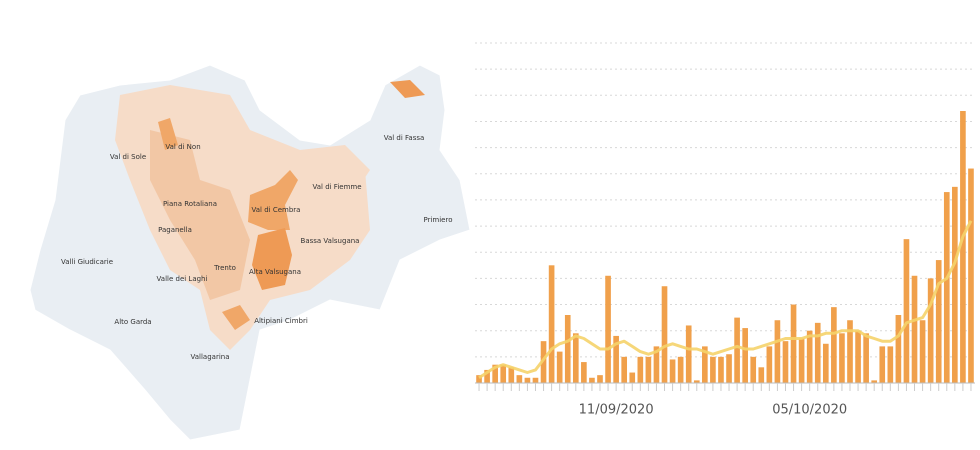 This screenshot has height=450, width=980. I want to click on map-label: Bassa Valsugana, so click(330, 241).